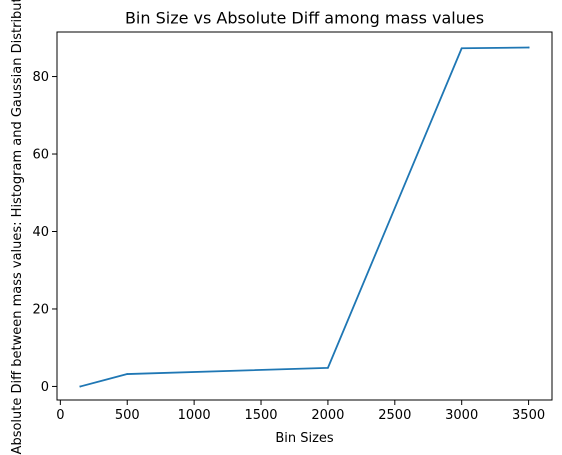 The image size is (562, 455). Describe the element at coordinates (528, 415) in the screenshot. I see `x-tick-label: 3500` at that location.